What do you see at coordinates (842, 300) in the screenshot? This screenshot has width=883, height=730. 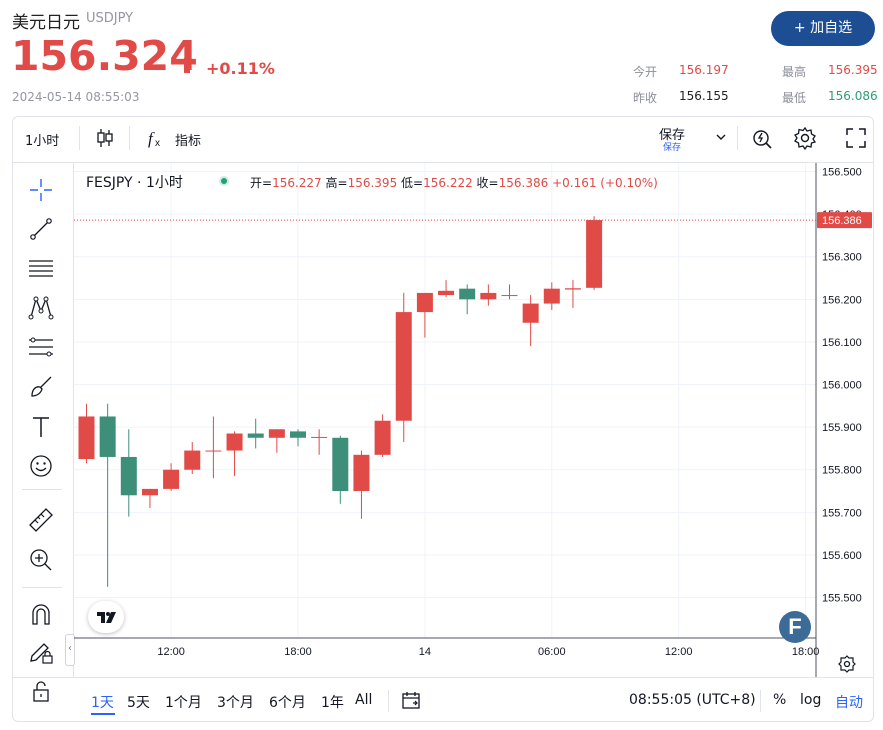 I see `price-tick-label: 156.200` at bounding box center [842, 300].